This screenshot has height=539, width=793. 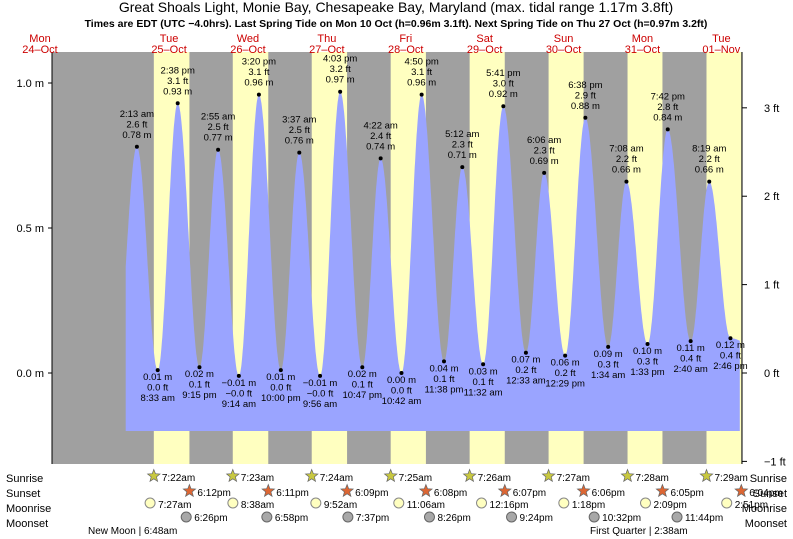 What do you see at coordinates (362, 395) in the screenshot?
I see `low-tide-label: 10:47 pm` at bounding box center [362, 395].